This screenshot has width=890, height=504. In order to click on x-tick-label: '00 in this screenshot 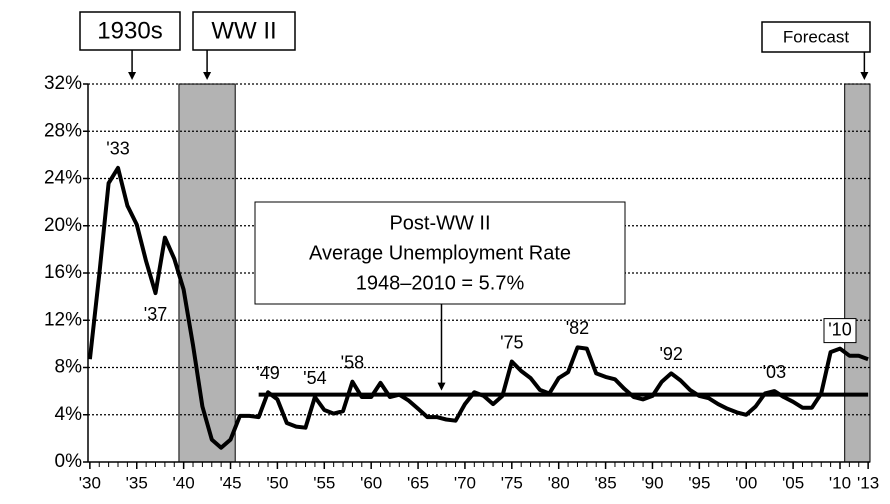, I will do `click(746, 482)`.